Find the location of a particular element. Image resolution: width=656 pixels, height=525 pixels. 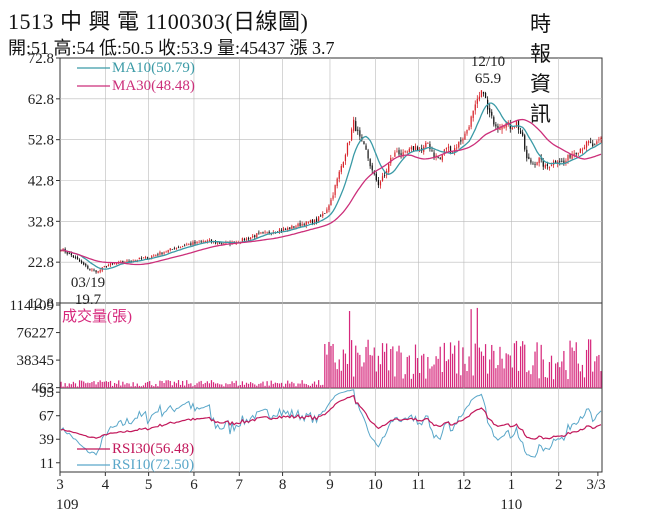

x-tick-label: 6 is located at coordinates (194, 485).